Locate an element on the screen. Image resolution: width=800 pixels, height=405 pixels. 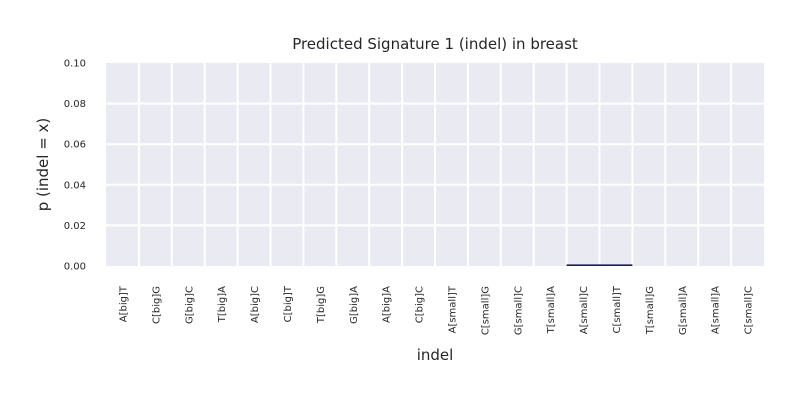
x-tick-label: A[big]C is located at coordinates (255, 304).